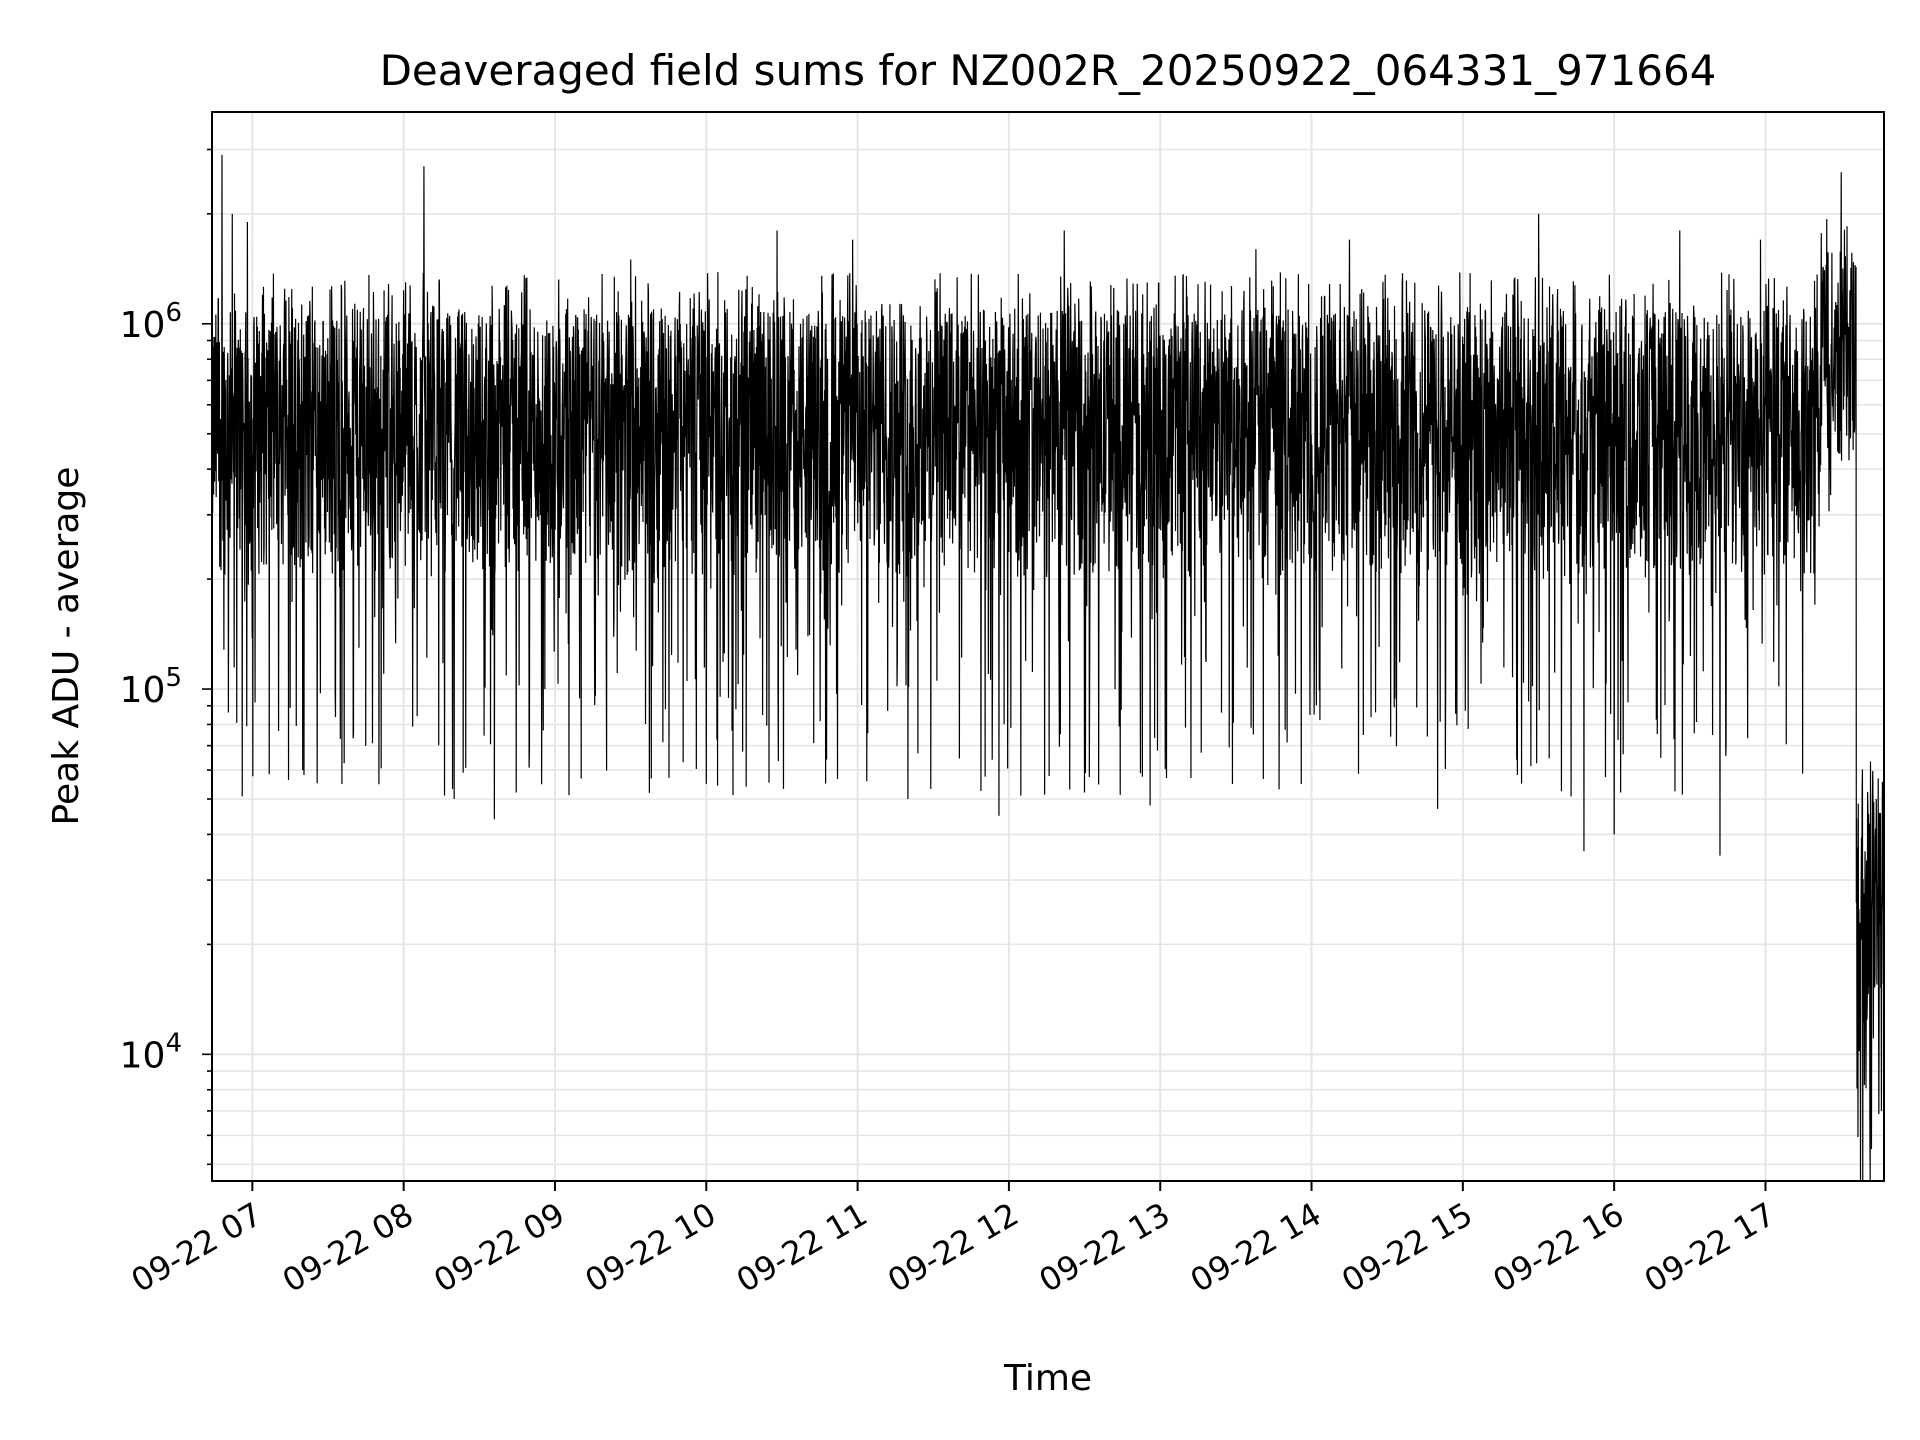 The image size is (1920, 1440). I want to click on x-tick-label: 09-22 15, so click(1407, 1247).